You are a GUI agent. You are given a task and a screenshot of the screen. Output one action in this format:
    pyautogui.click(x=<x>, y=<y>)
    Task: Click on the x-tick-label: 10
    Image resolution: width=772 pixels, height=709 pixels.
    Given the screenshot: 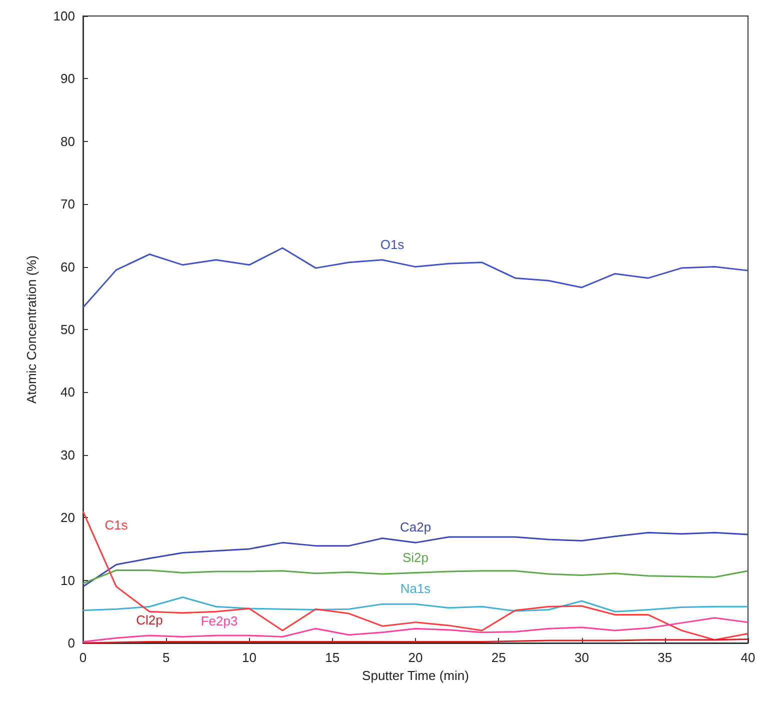 What is the action you would take?
    pyautogui.click(x=249, y=657)
    